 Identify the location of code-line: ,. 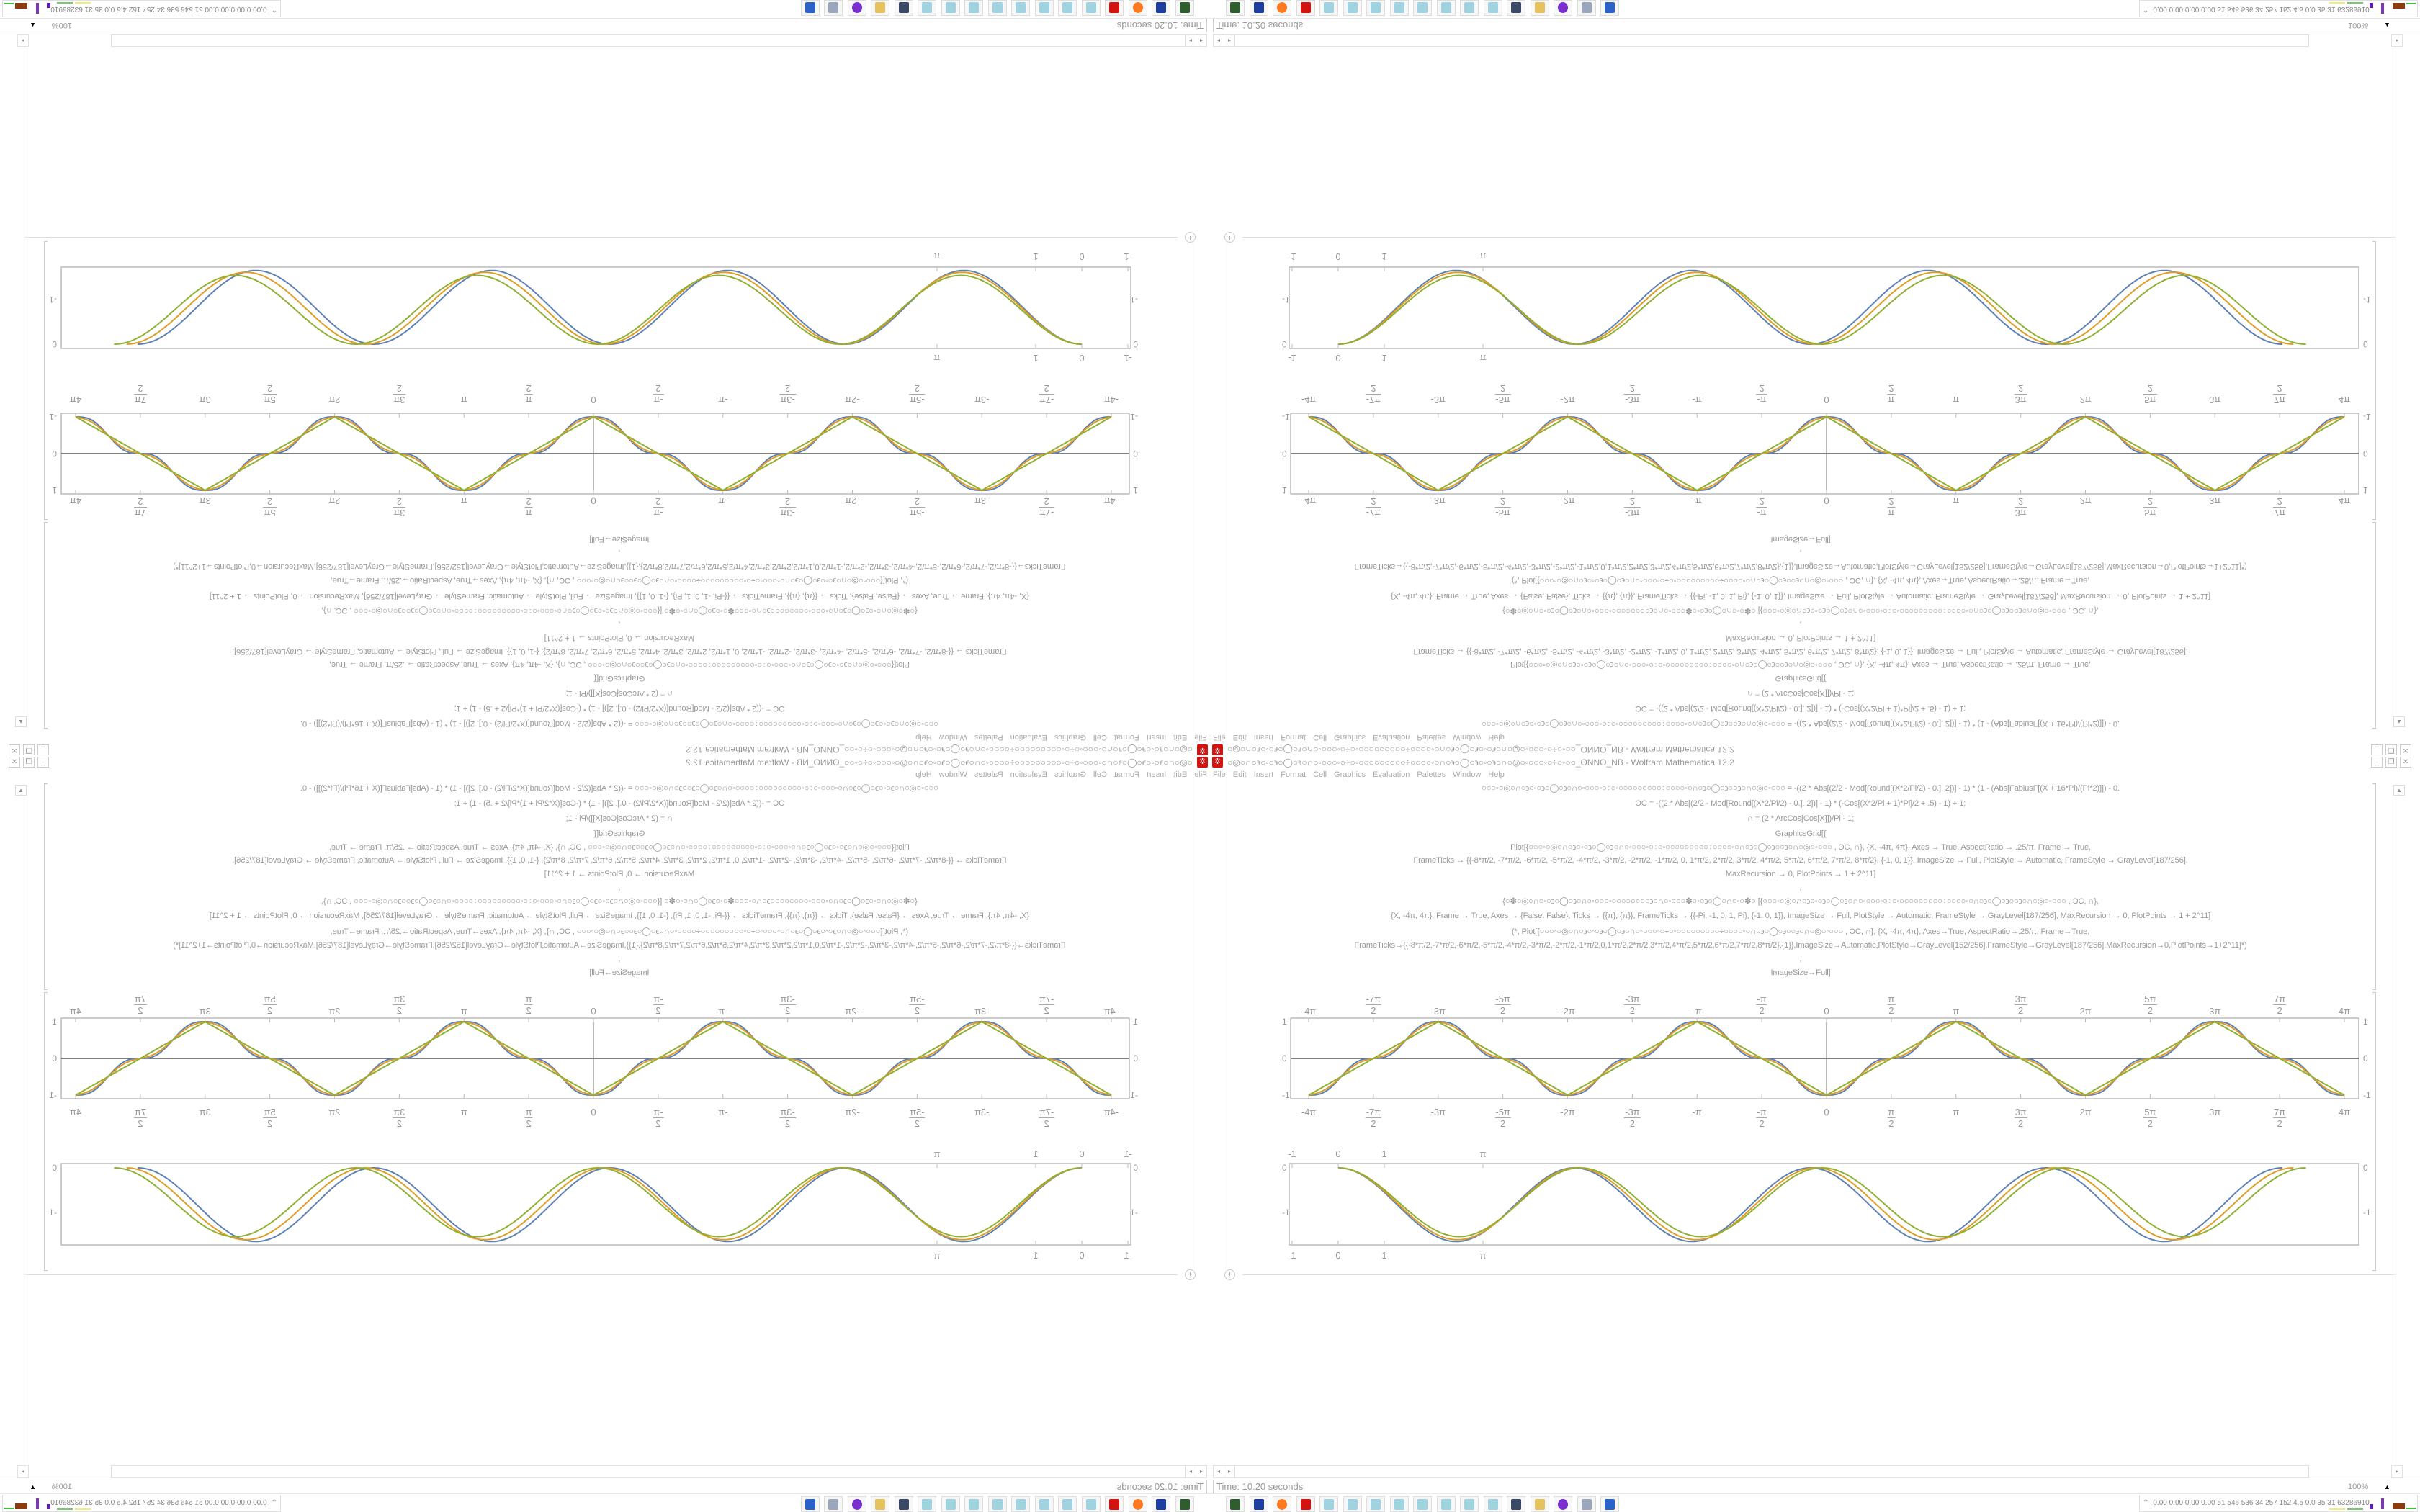
(1801, 959).